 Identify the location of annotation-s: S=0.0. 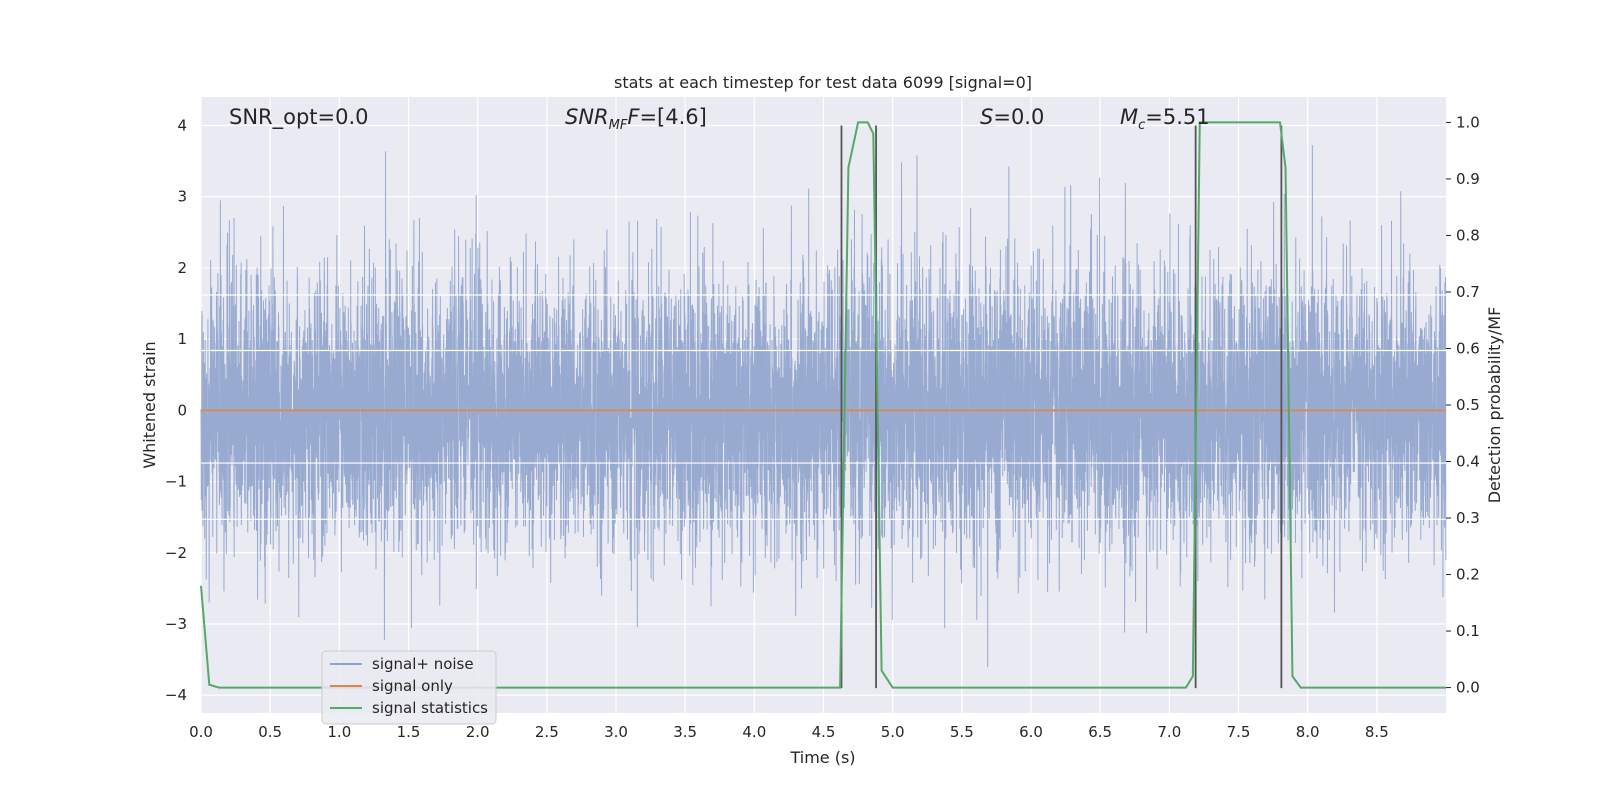
(1012, 117).